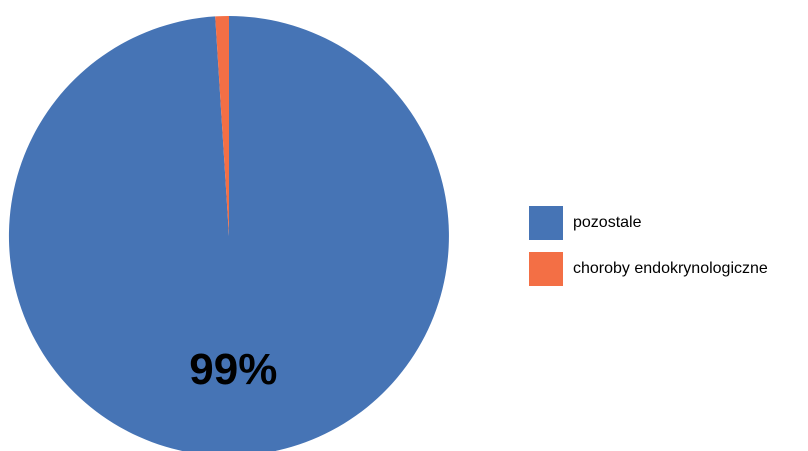 The width and height of the screenshot is (808, 451). Describe the element at coordinates (222, 126) in the screenshot. I see `pie-slice-choroby-endokrynologiczne` at that location.